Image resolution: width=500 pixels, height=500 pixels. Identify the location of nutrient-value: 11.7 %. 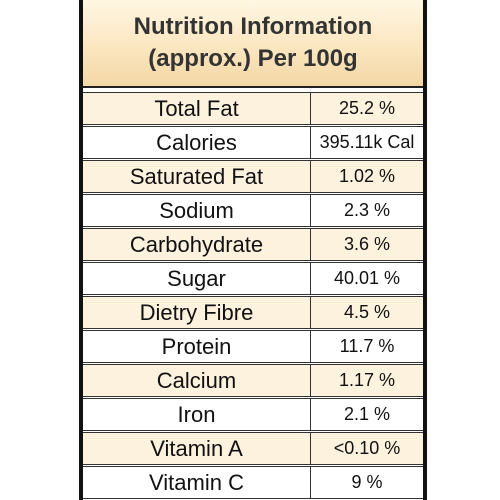
(367, 346).